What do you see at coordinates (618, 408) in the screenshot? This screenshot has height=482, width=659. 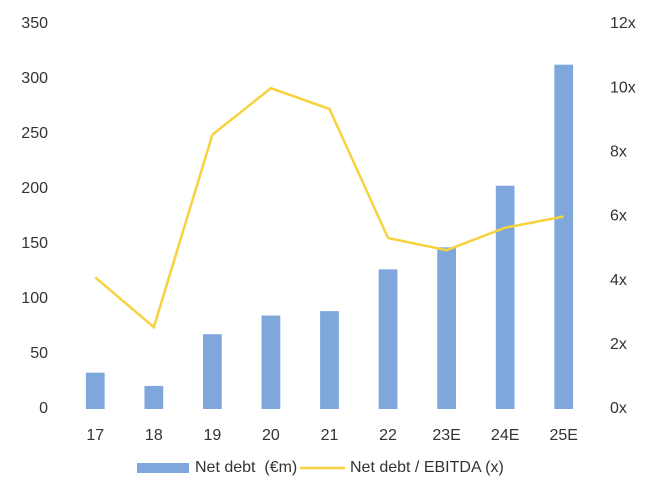 I see `y2-tick-label: 0x` at bounding box center [618, 408].